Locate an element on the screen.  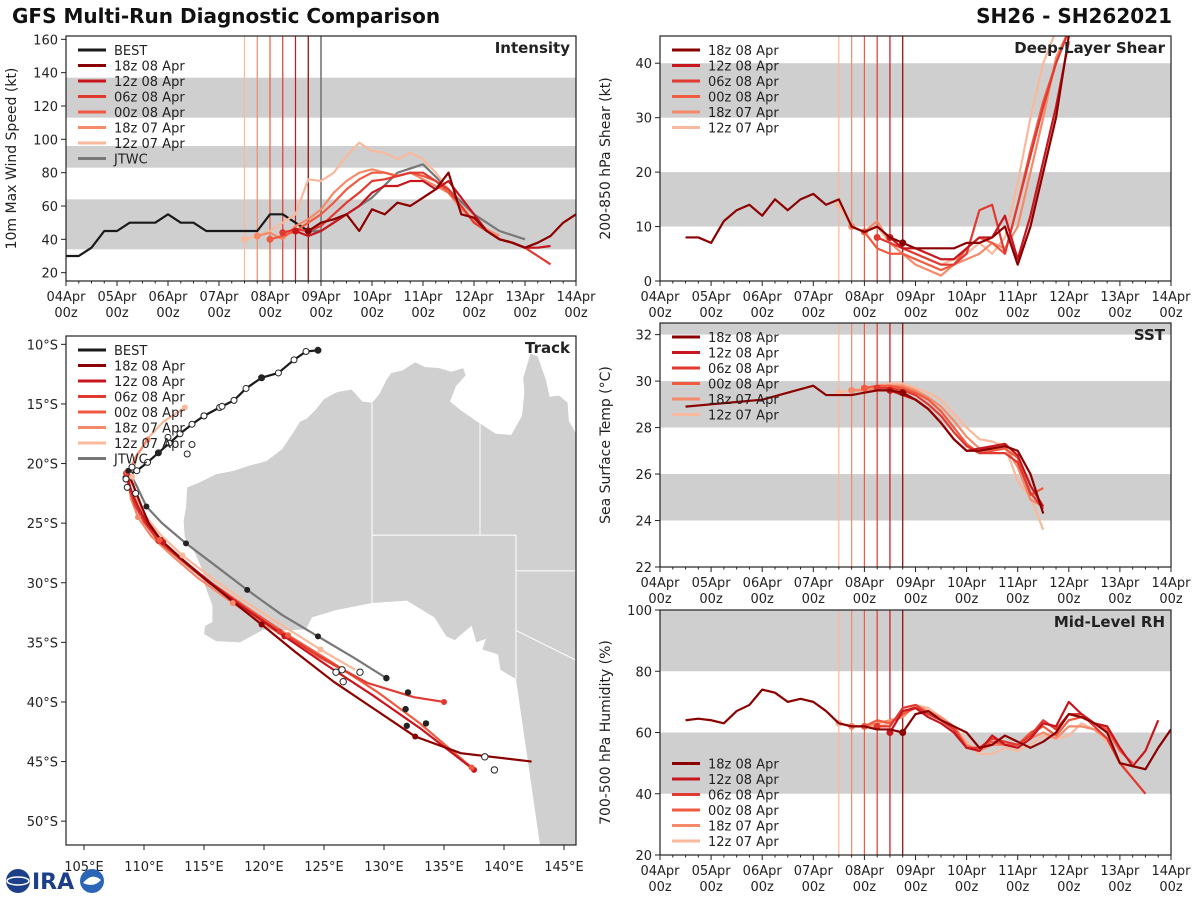
y-tick-label: 28 is located at coordinates (643, 429).